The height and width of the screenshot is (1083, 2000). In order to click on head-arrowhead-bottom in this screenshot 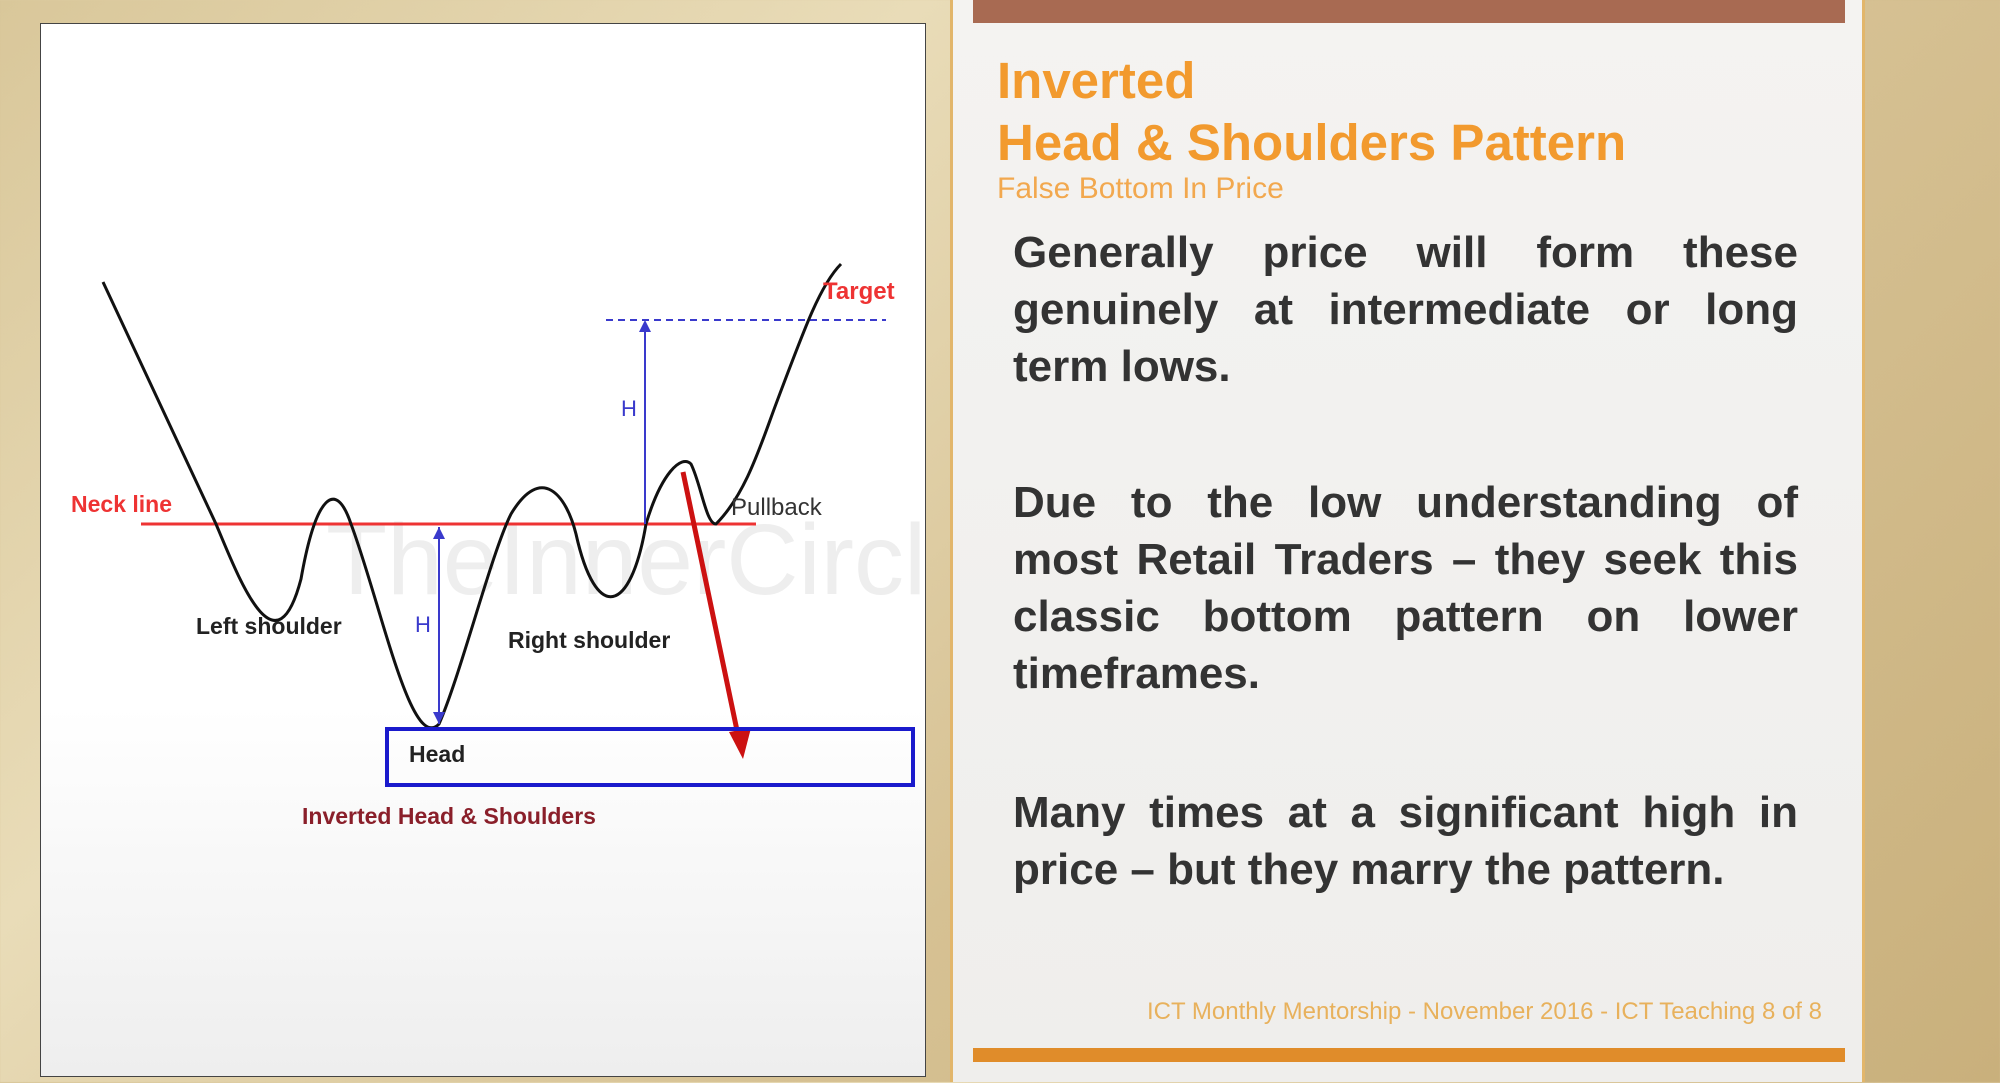, I will do `click(439, 718)`.